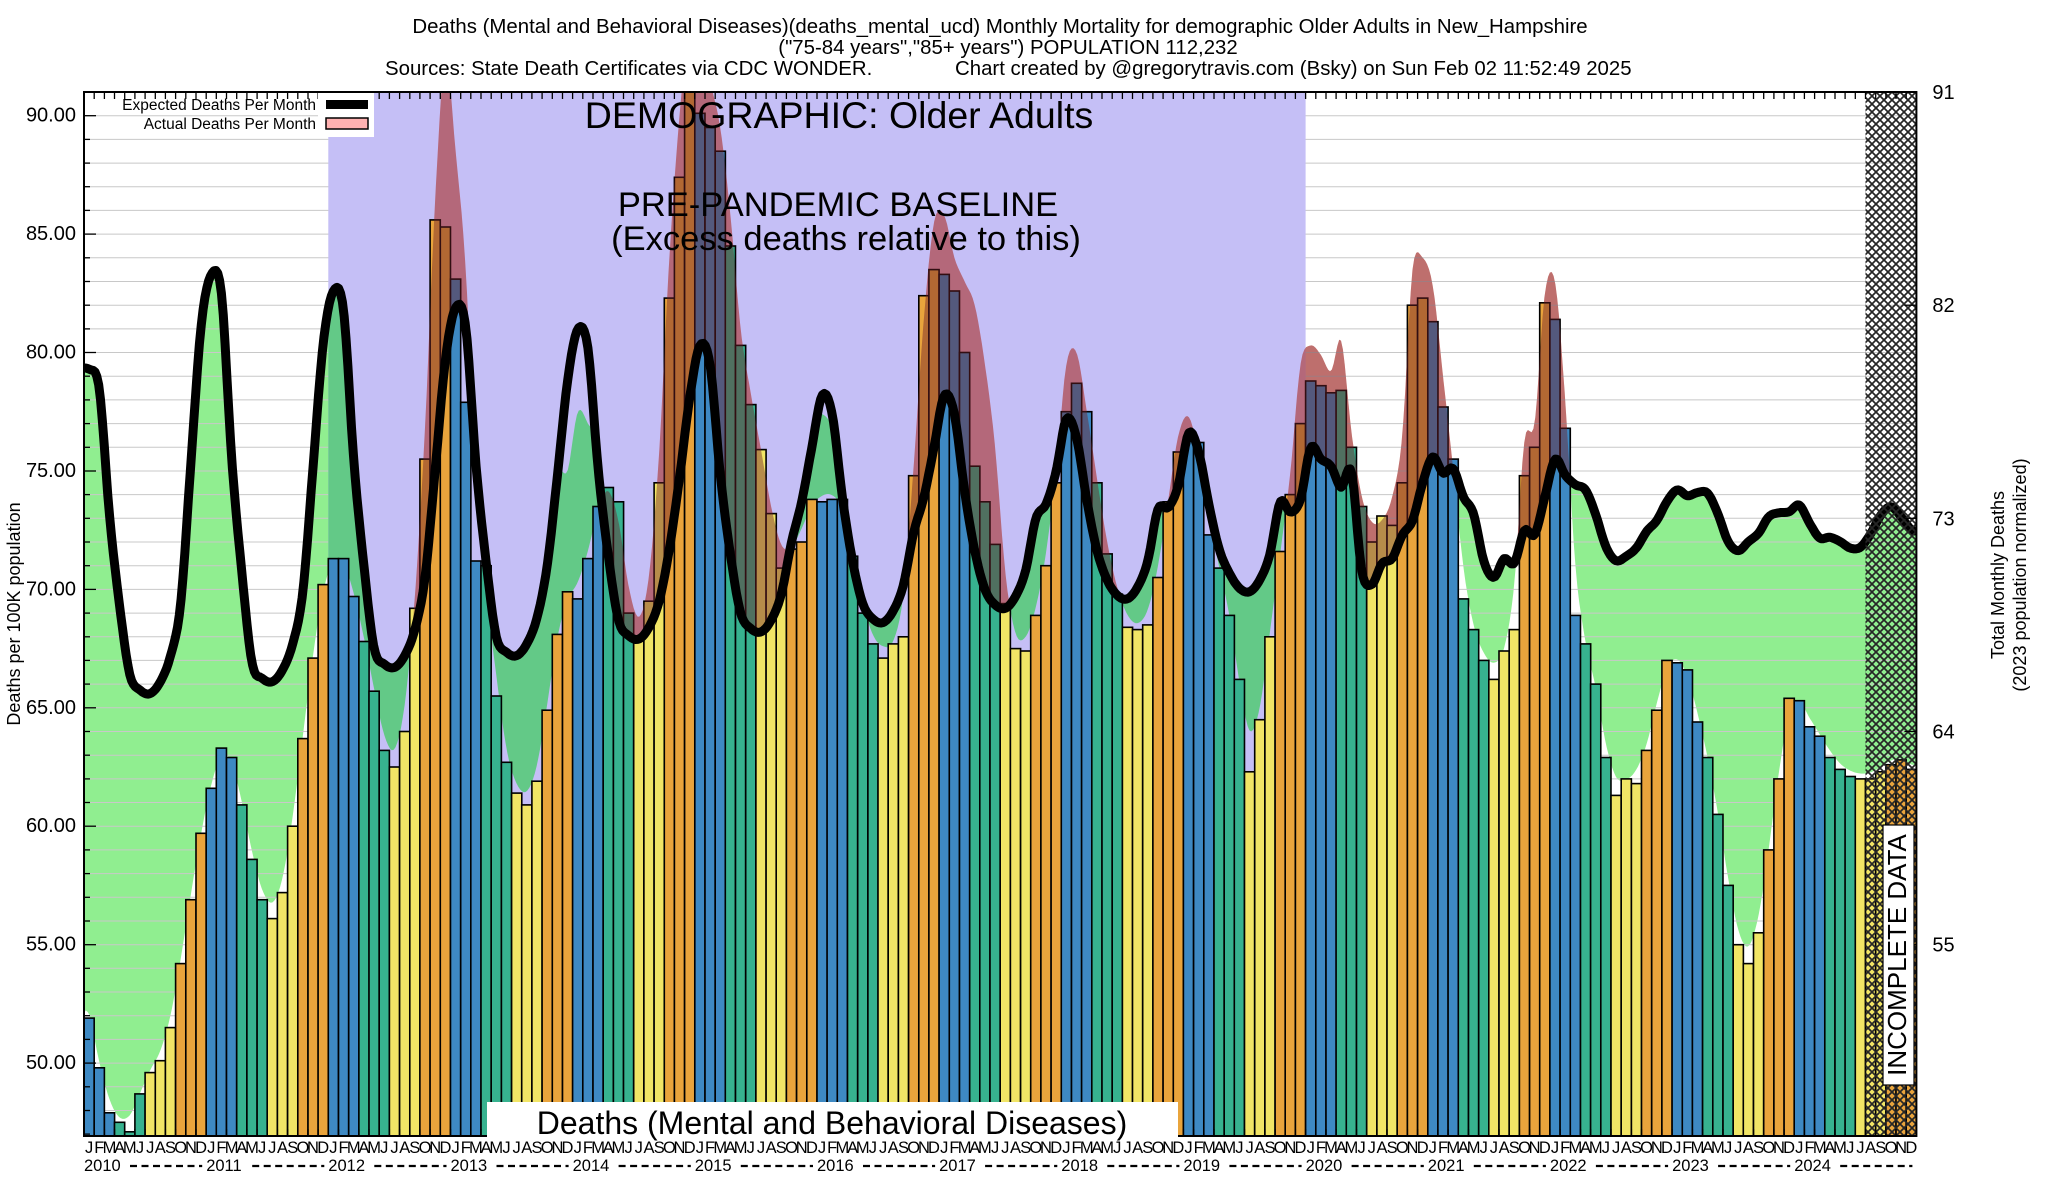  Describe the element at coordinates (51, 116) in the screenshot. I see `svg-text: 90.00` at that location.